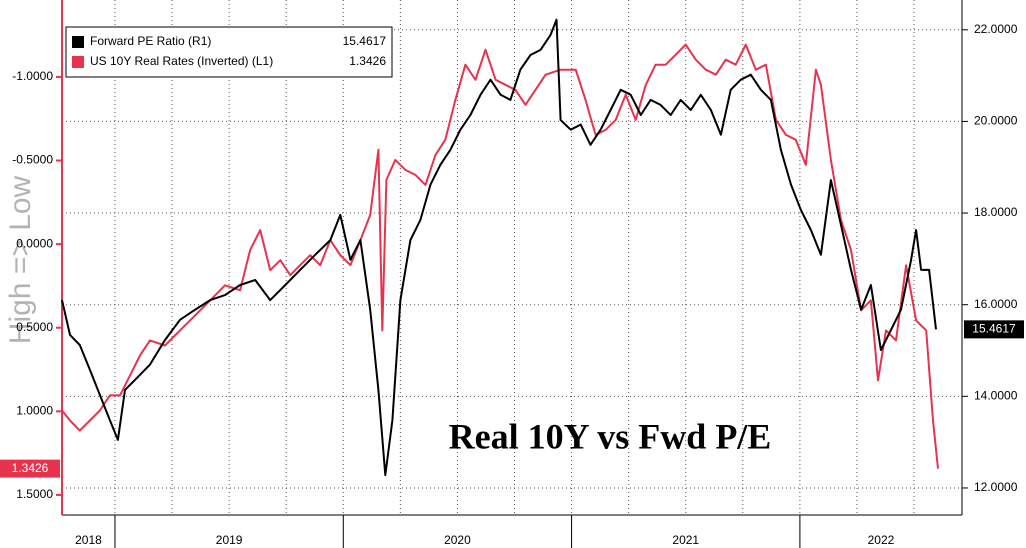 Image resolution: width=1026 pixels, height=548 pixels. I want to click on y2-tick-label: 14.0000, so click(996, 396).